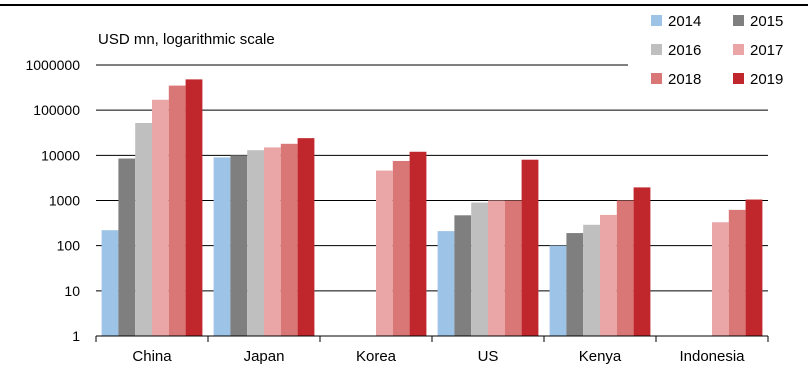 The width and height of the screenshot is (808, 377). Describe the element at coordinates (712, 356) in the screenshot. I see `x-tick-label: Indonesia` at that location.